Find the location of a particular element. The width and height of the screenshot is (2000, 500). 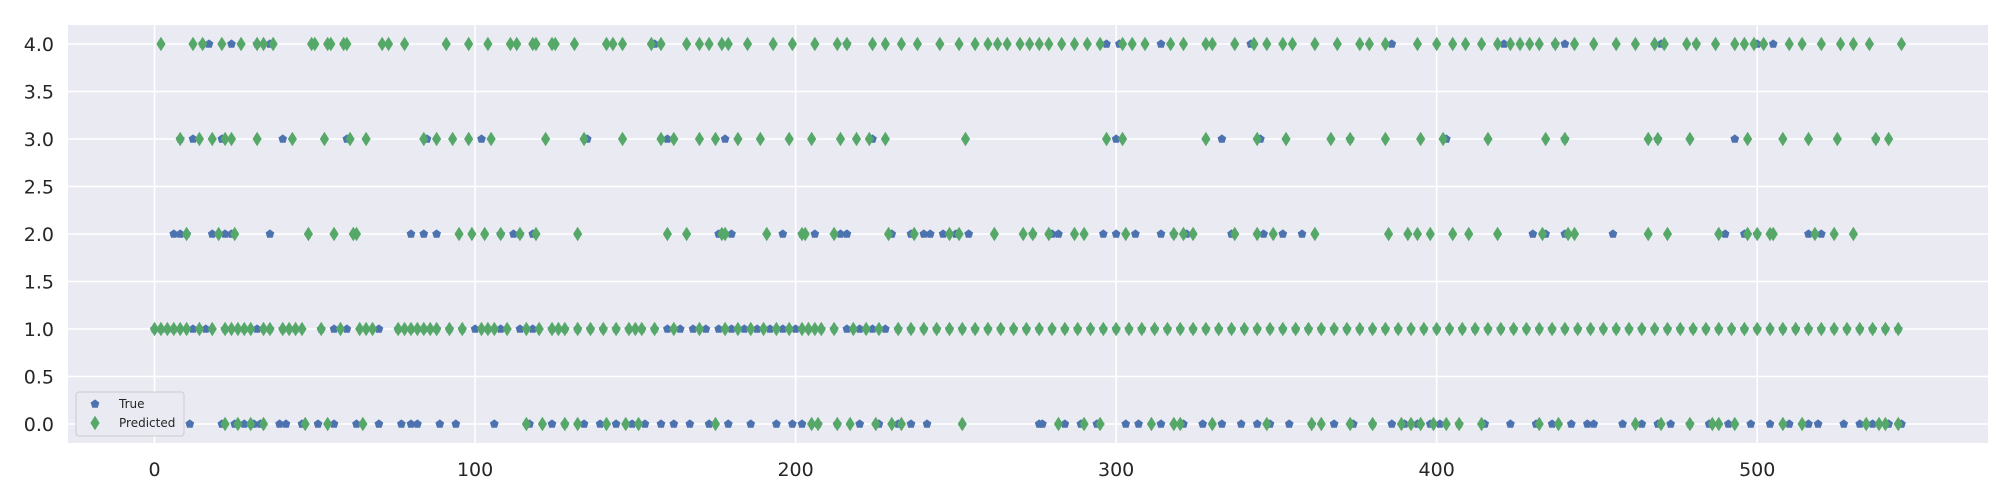

x-tick-label: 300 is located at coordinates (1116, 470).